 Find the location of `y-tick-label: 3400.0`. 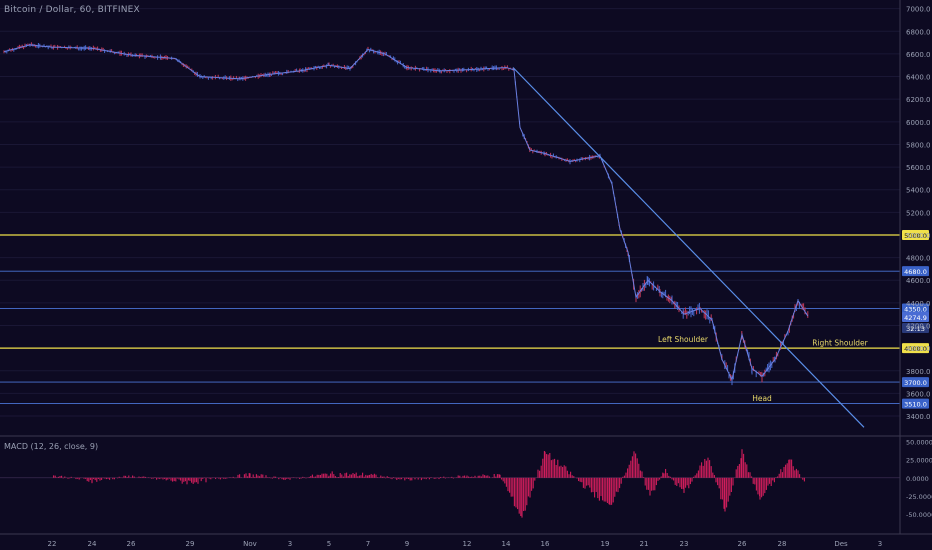

y-tick-label: 3400.0 is located at coordinates (918, 417).